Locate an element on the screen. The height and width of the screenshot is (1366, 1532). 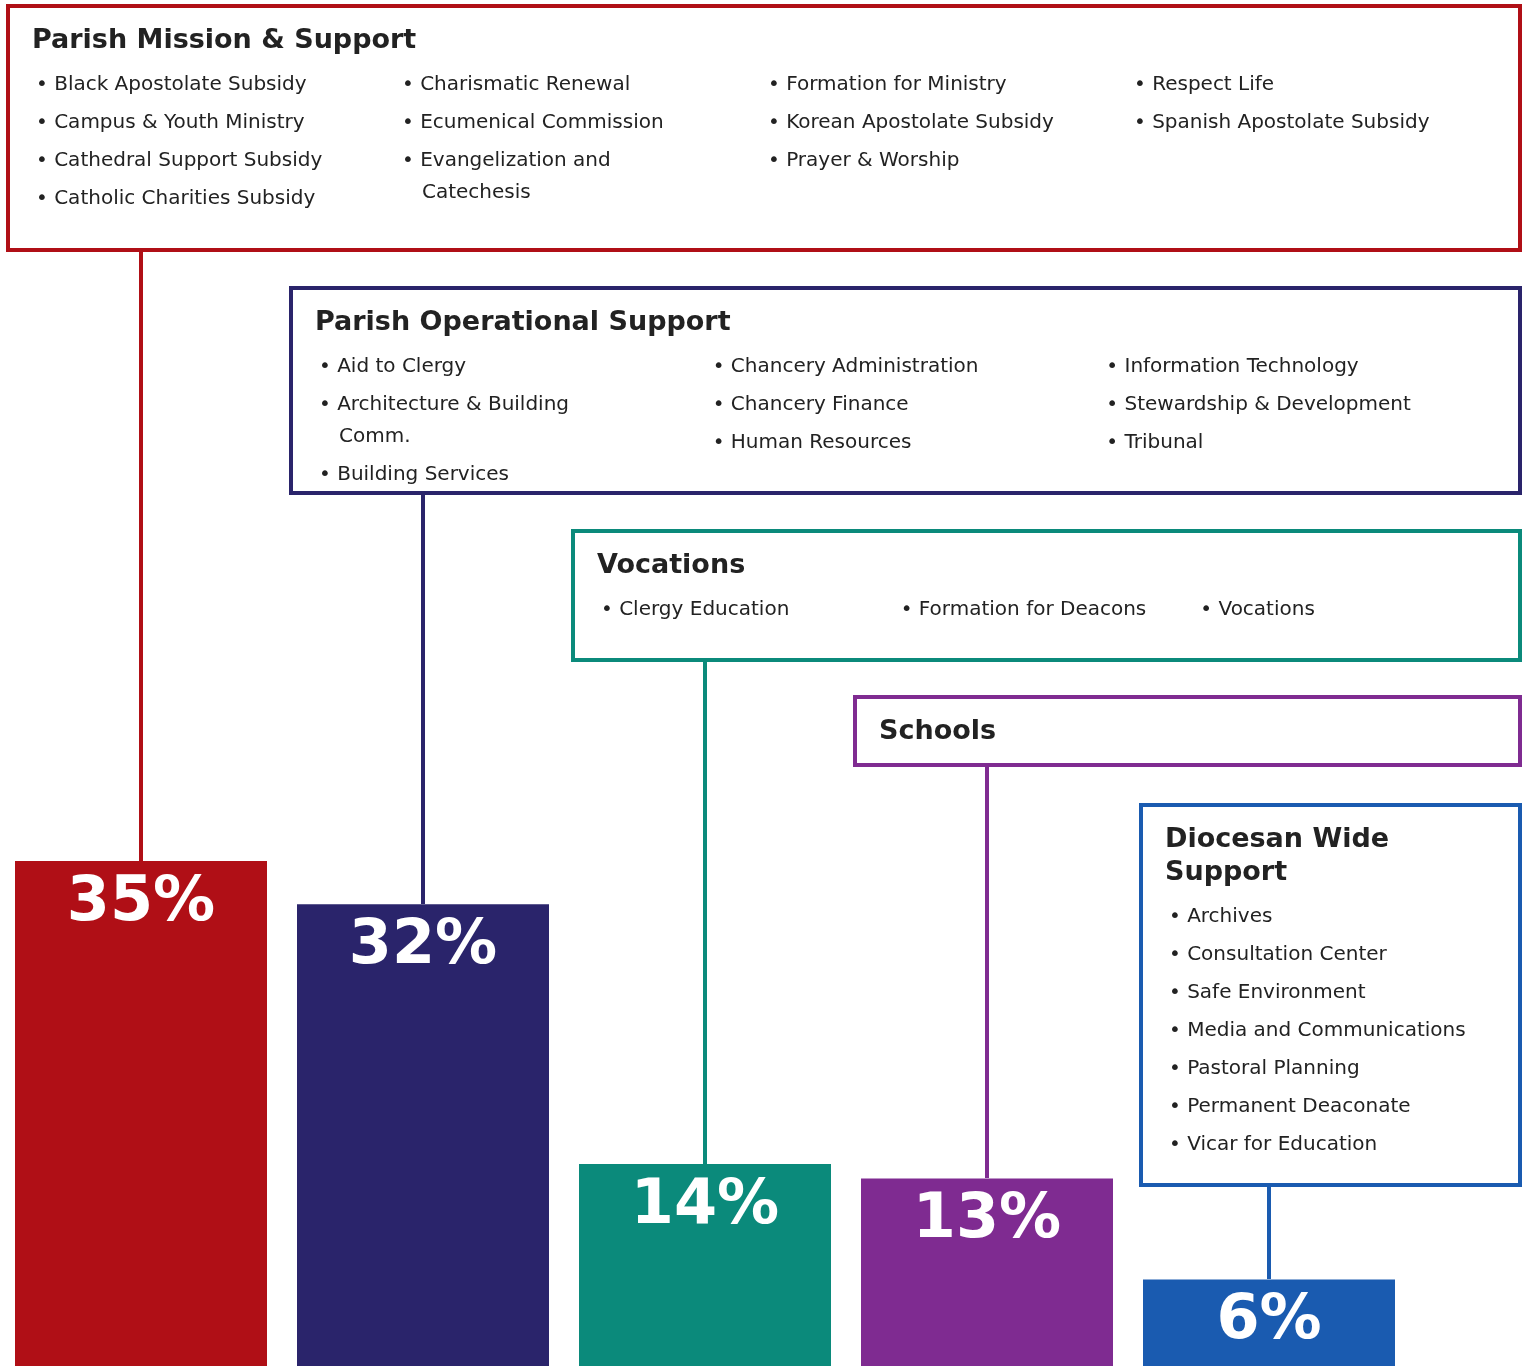
annotation: • Permanent Deaconate is located at coordinates (1290, 1105).